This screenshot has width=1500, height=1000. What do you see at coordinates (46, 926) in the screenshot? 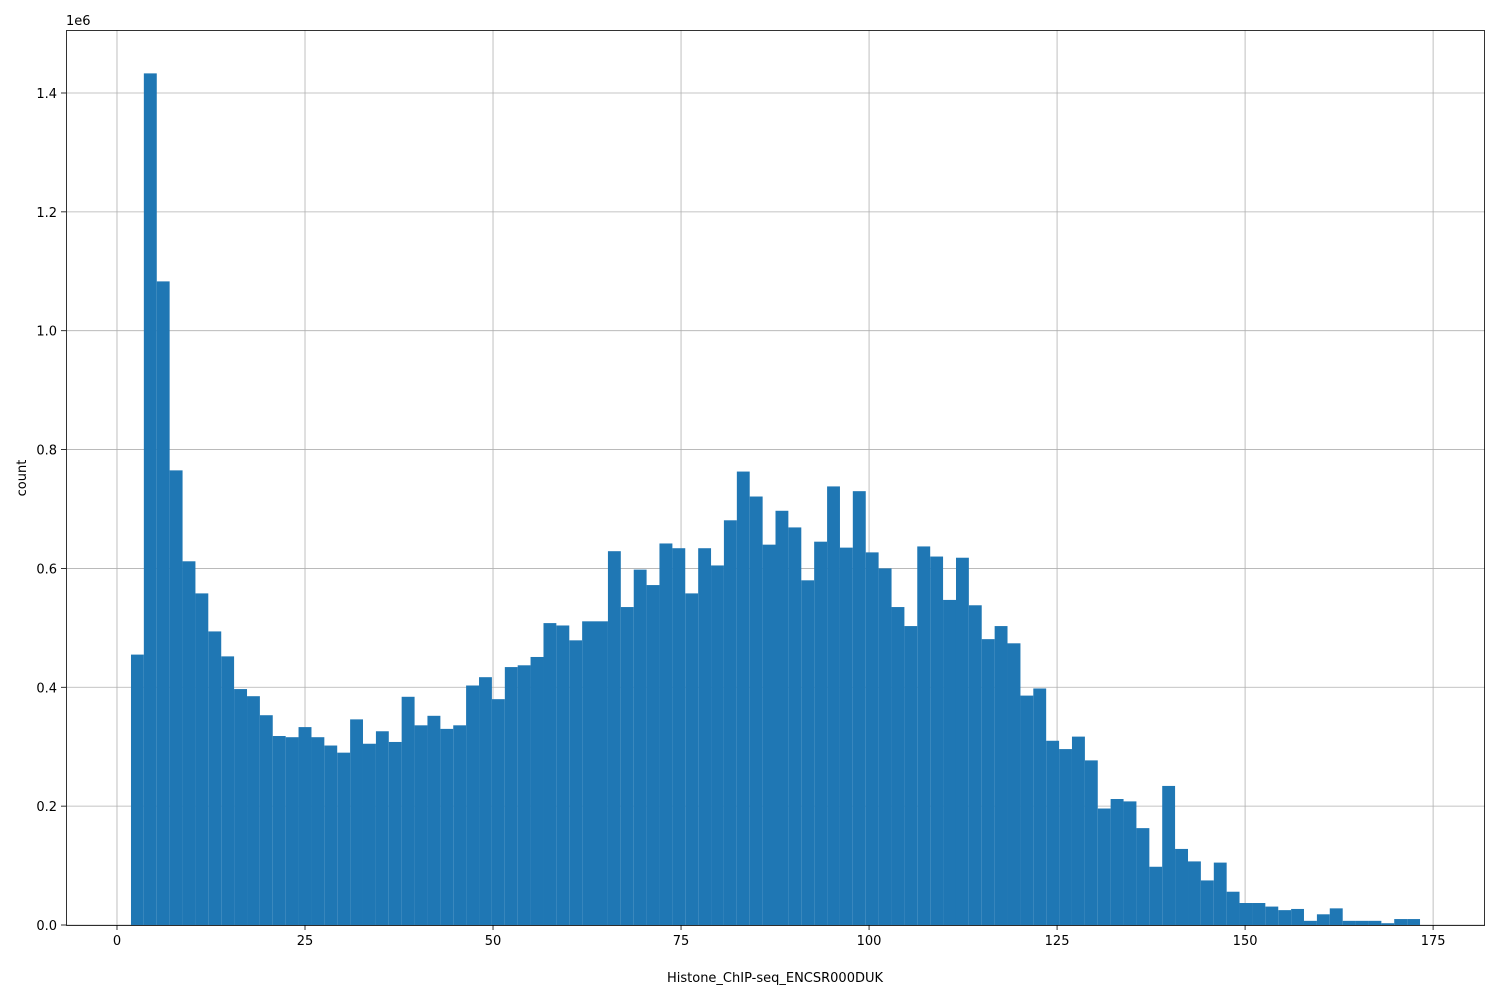
I see `y-tick-label: 0.0` at bounding box center [46, 926].